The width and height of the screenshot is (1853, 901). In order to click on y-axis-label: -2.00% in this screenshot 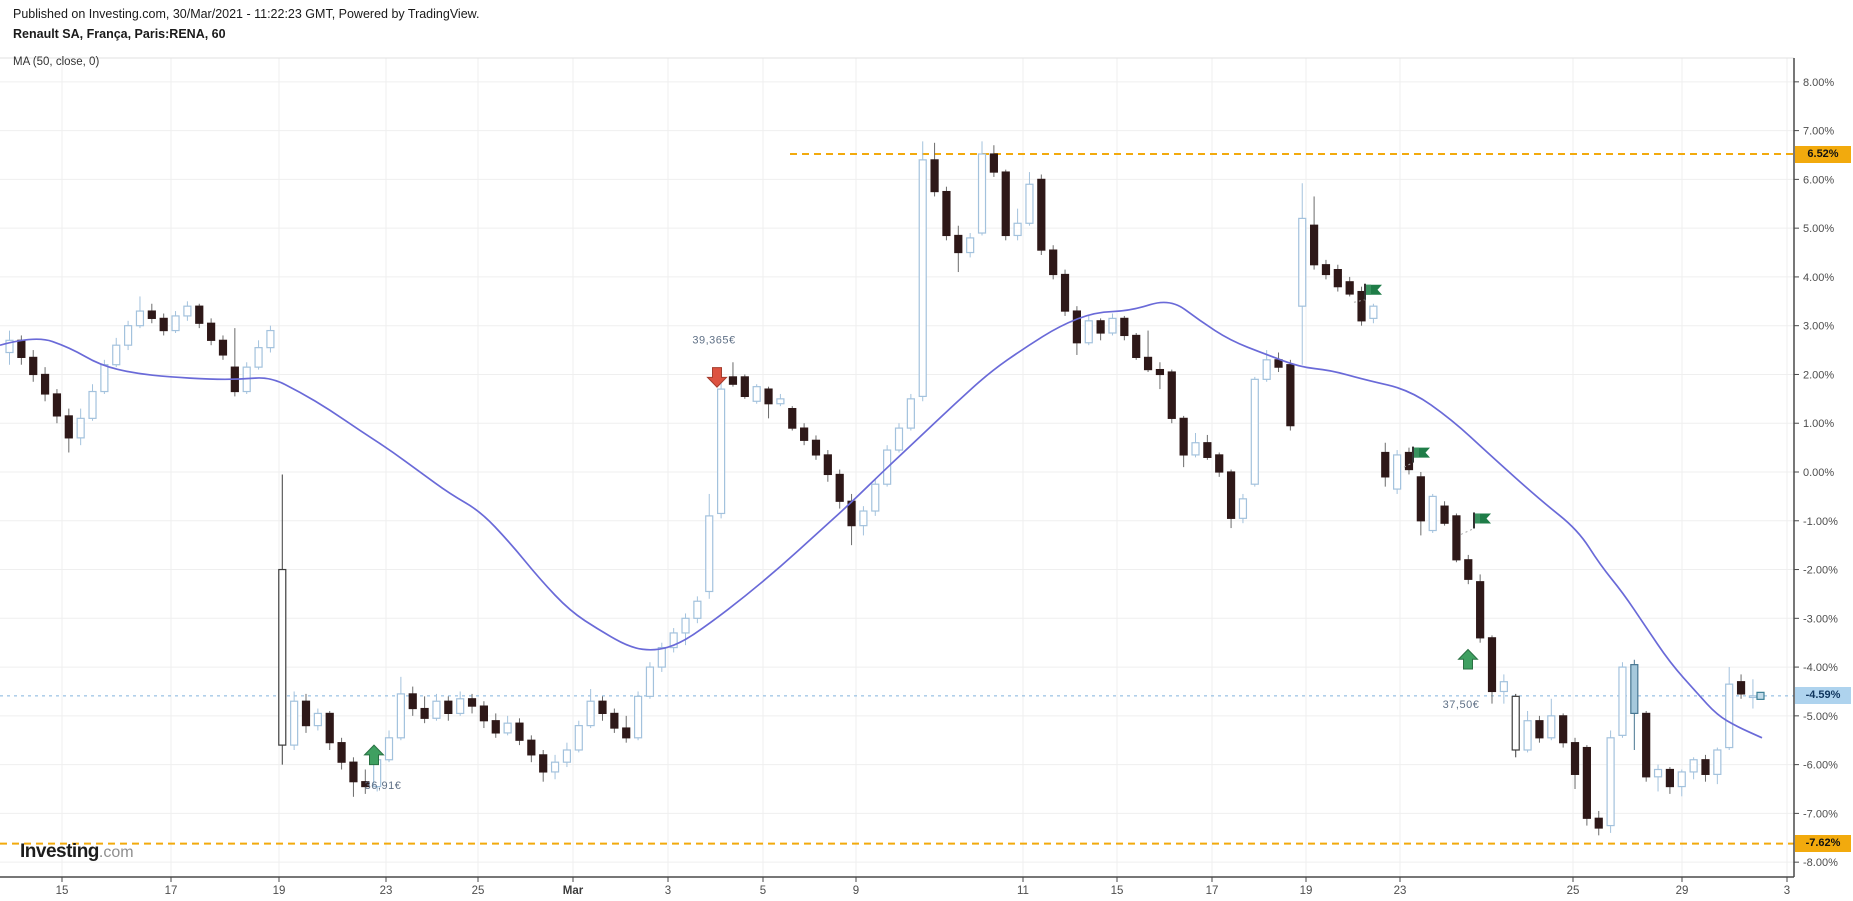, I will do `click(1820, 571)`.